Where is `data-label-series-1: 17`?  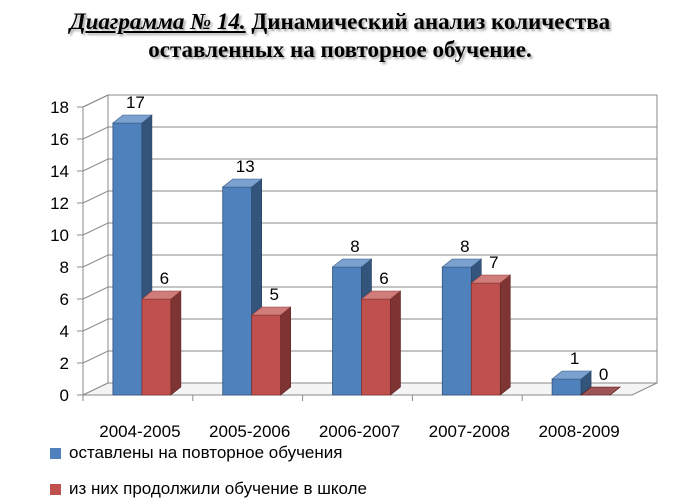 data-label-series-1: 17 is located at coordinates (135, 102).